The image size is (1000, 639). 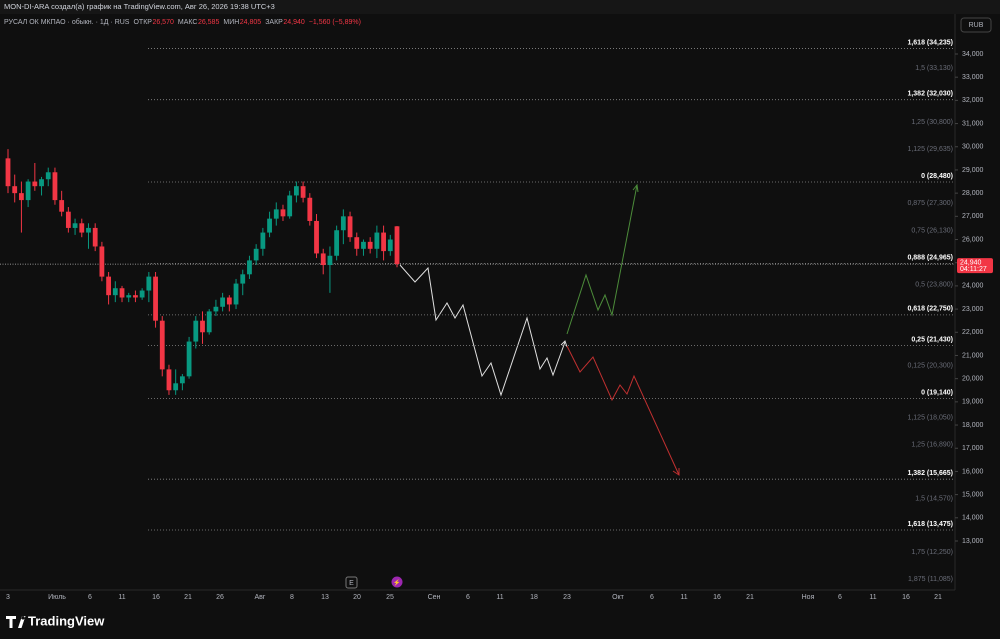 I want to click on top-bar, so click(x=500, y=7).